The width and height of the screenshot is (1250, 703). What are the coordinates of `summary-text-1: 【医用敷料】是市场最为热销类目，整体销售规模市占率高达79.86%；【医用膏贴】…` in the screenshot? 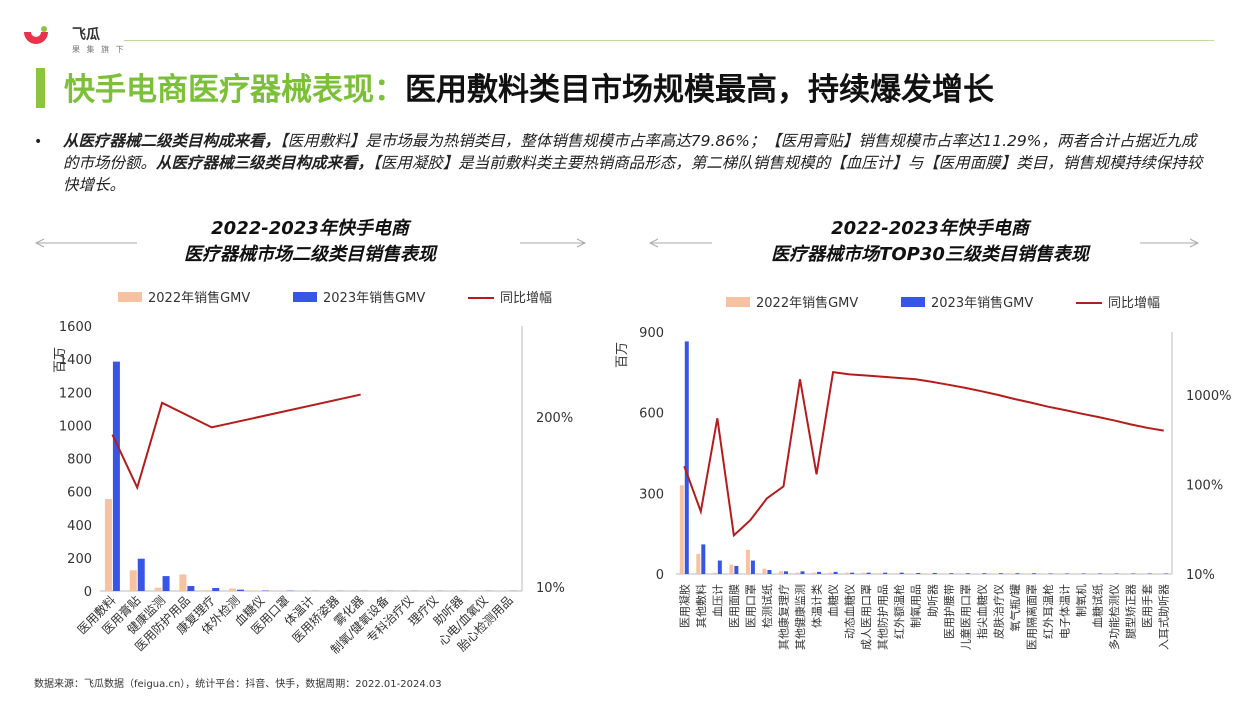 It's located at (630, 152).